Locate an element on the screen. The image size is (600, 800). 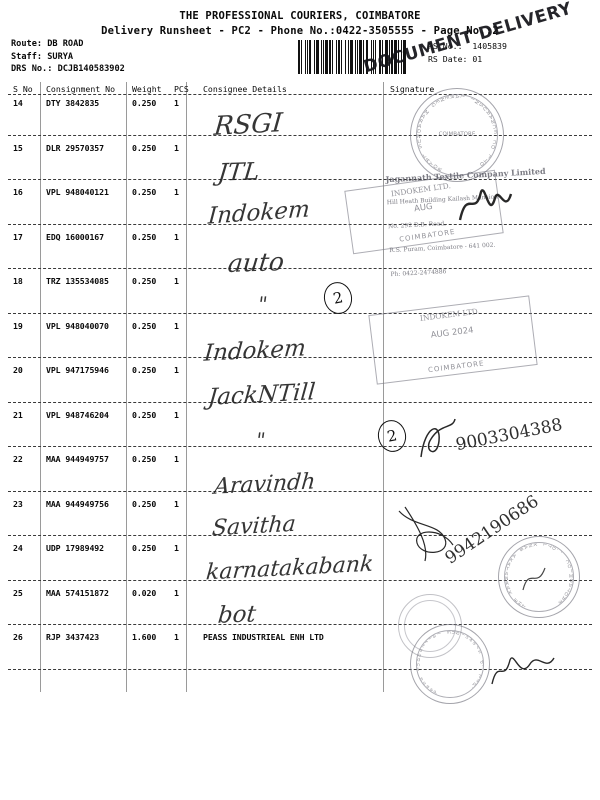
cell-s_no: 26 is located at coordinates (18, 637).